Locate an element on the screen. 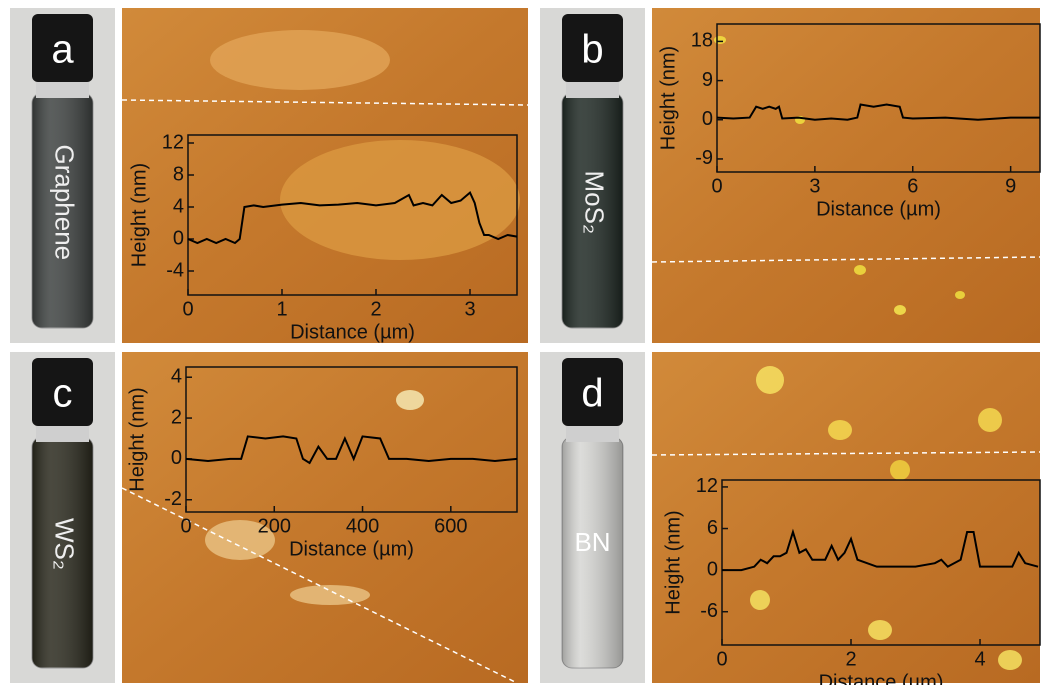  y-tick-label: -6 is located at coordinates (709, 611).